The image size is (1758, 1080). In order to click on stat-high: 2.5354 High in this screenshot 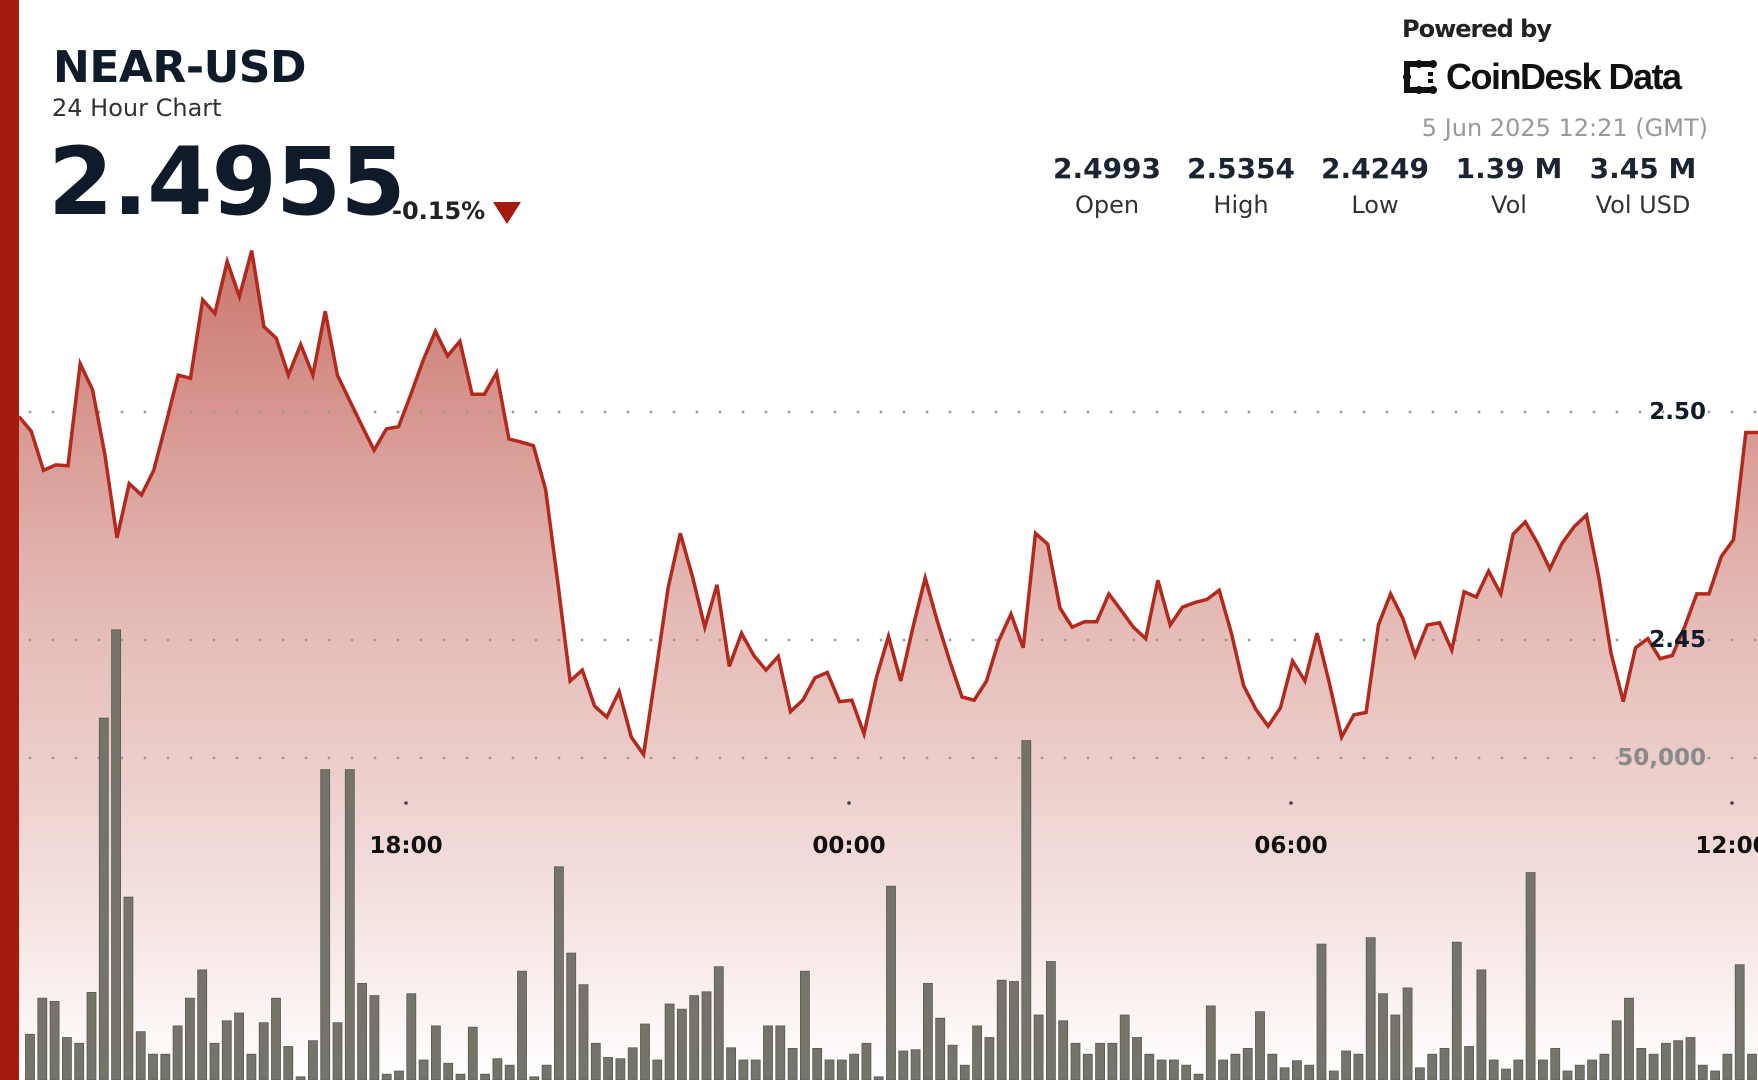, I will do `click(1241, 185)`.